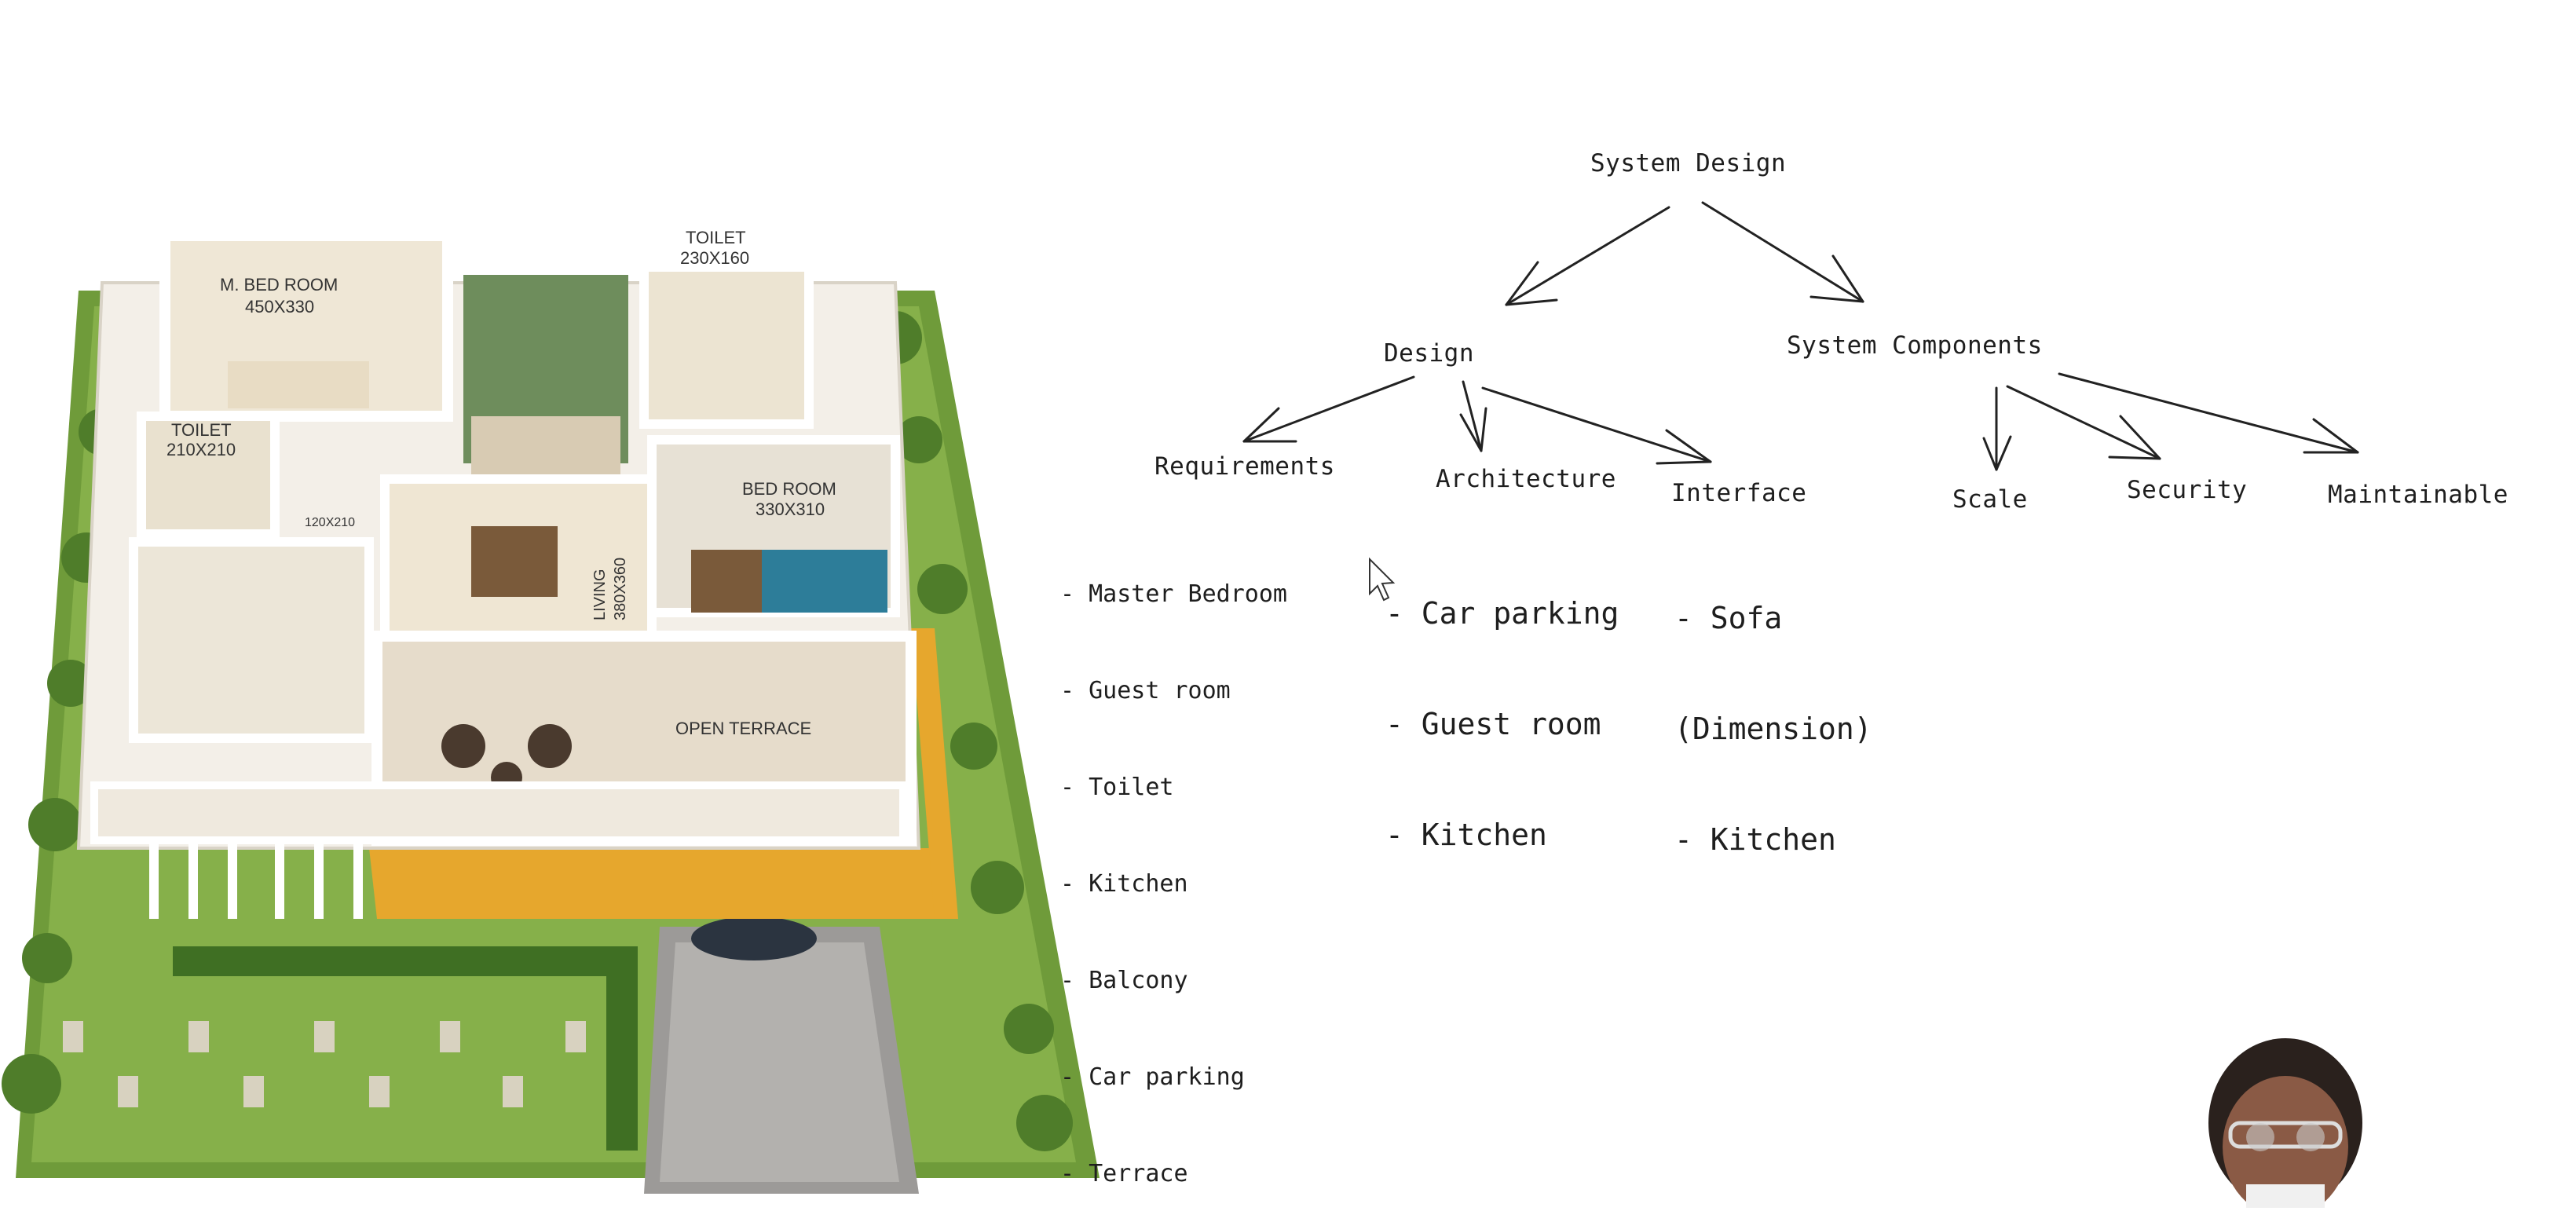 The image size is (2576, 1222). What do you see at coordinates (1773, 710) in the screenshot?
I see `interface-list: - Sofa (Dimension) - Kitchen` at bounding box center [1773, 710].